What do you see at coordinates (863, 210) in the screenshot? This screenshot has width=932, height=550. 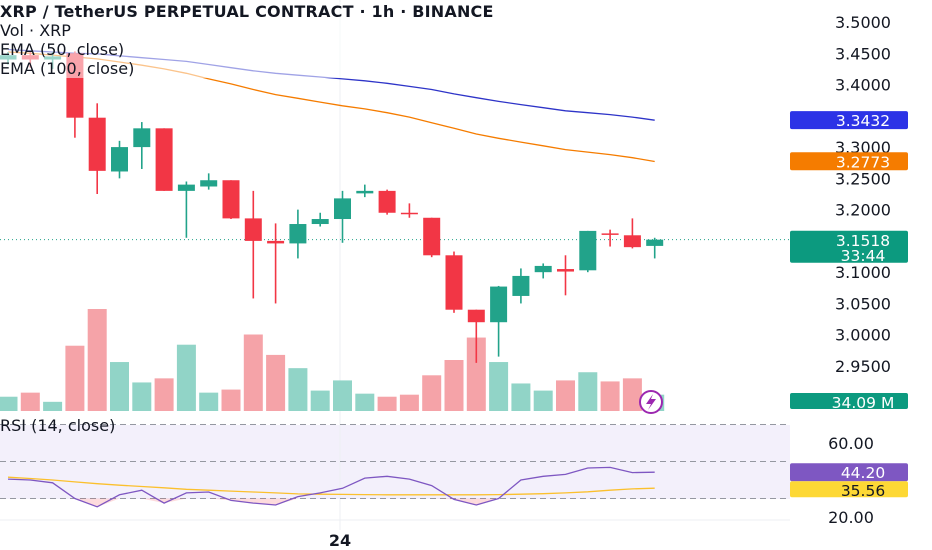 I see `price-tick-label: 3.2000` at bounding box center [863, 210].